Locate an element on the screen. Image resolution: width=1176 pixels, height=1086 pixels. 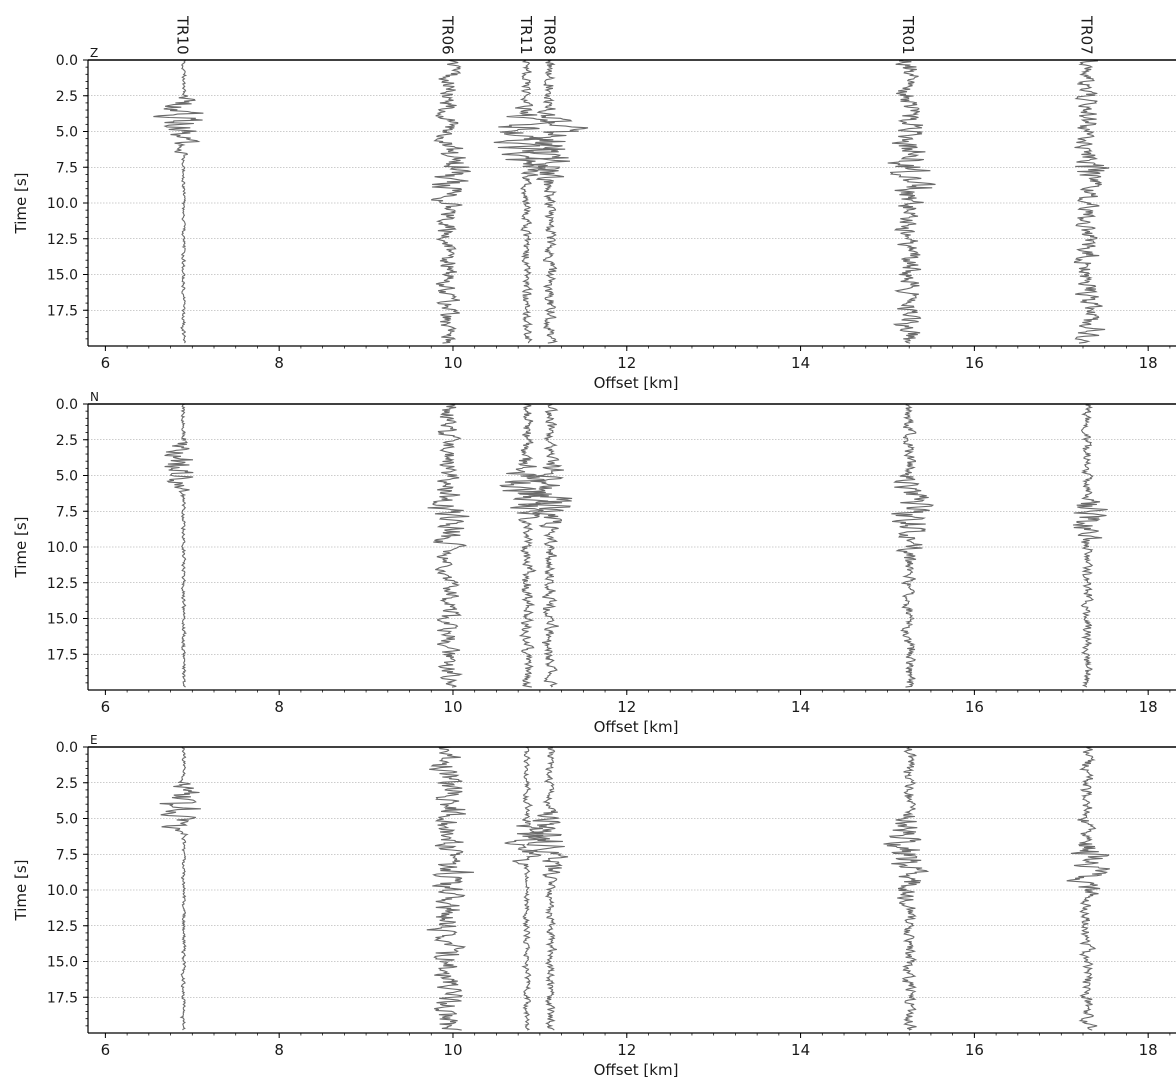
trace-tr07-z is located at coordinates (1091, 201).